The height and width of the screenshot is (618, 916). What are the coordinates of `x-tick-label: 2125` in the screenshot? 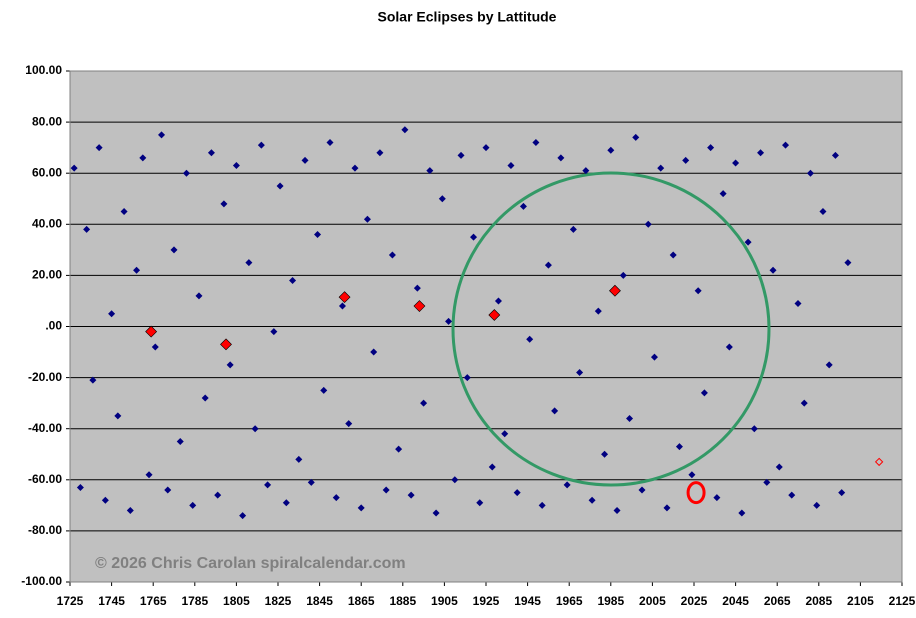 It's located at (902, 601).